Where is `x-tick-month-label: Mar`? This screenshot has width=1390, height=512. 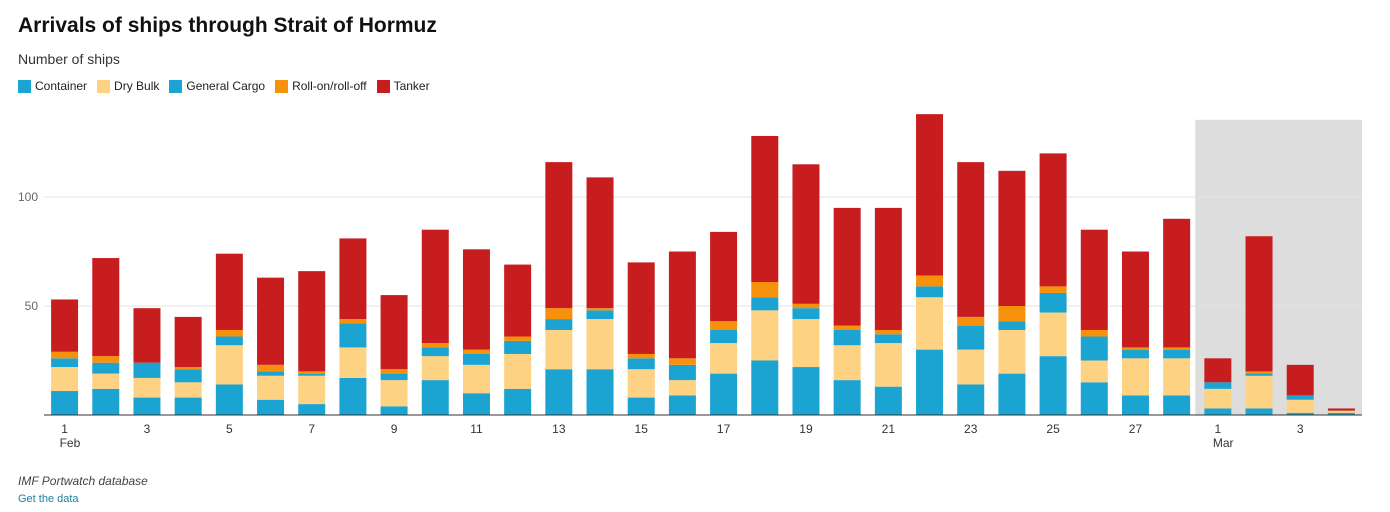
x-tick-month-label: Mar is located at coordinates (1223, 443).